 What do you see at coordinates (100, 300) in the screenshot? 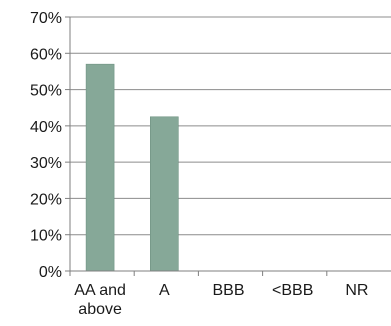
I see `x-category-label: AA and above` at bounding box center [100, 300].